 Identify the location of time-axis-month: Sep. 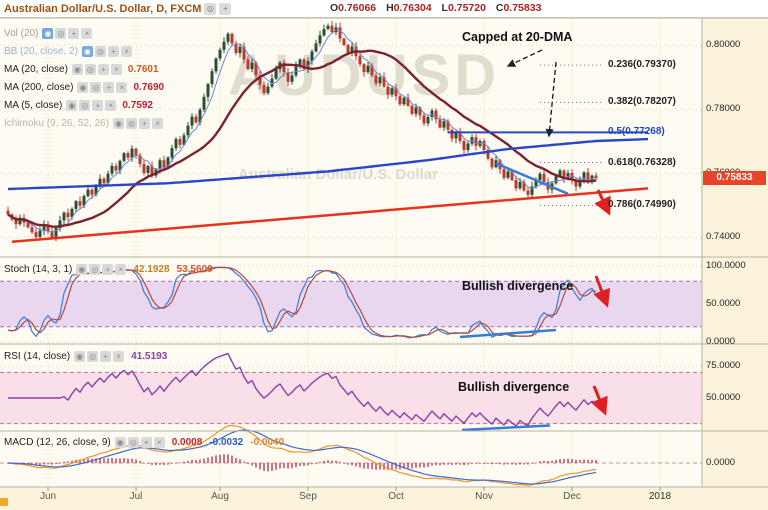
(308, 496).